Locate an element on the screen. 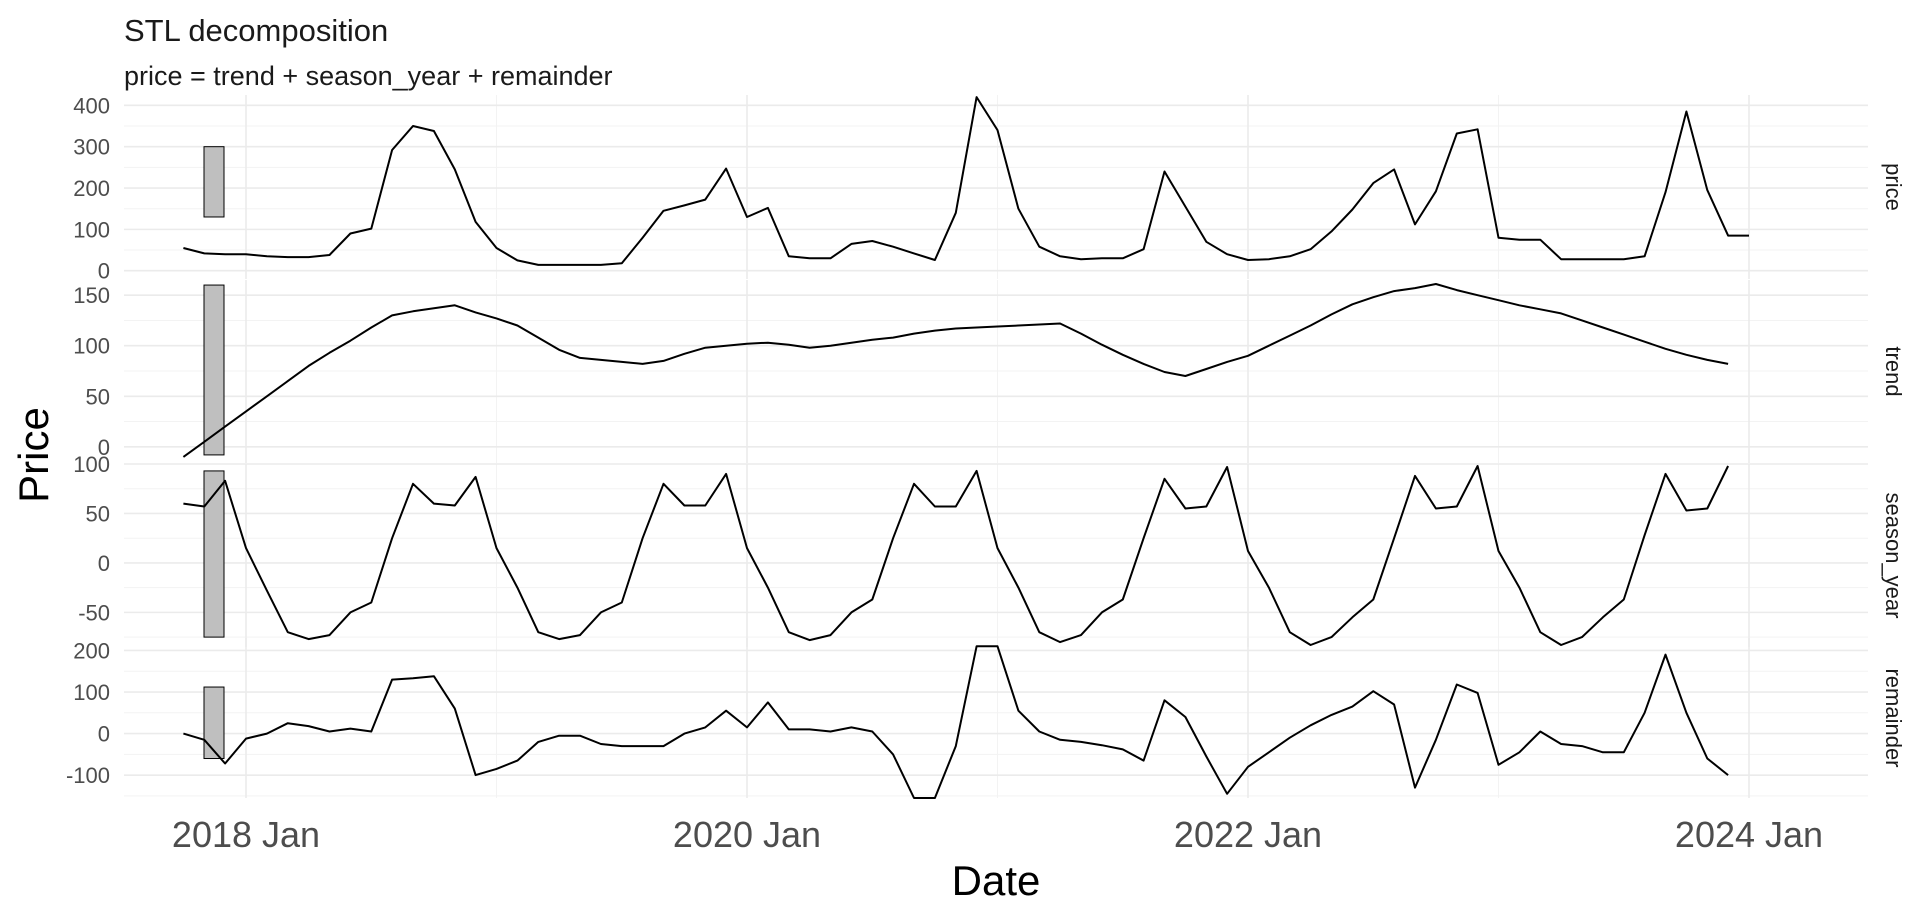 The height and width of the screenshot is (912, 1920). chart-subtitle: price = trend + season_year + remainder is located at coordinates (368, 76).